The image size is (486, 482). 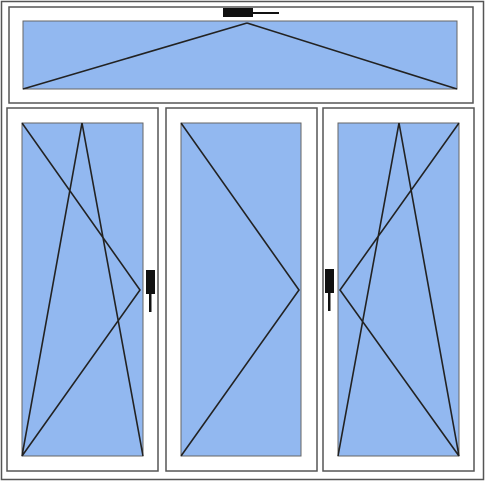 What do you see at coordinates (135, 56) in the screenshot?
I see `transom-opening-line-left` at bounding box center [135, 56].